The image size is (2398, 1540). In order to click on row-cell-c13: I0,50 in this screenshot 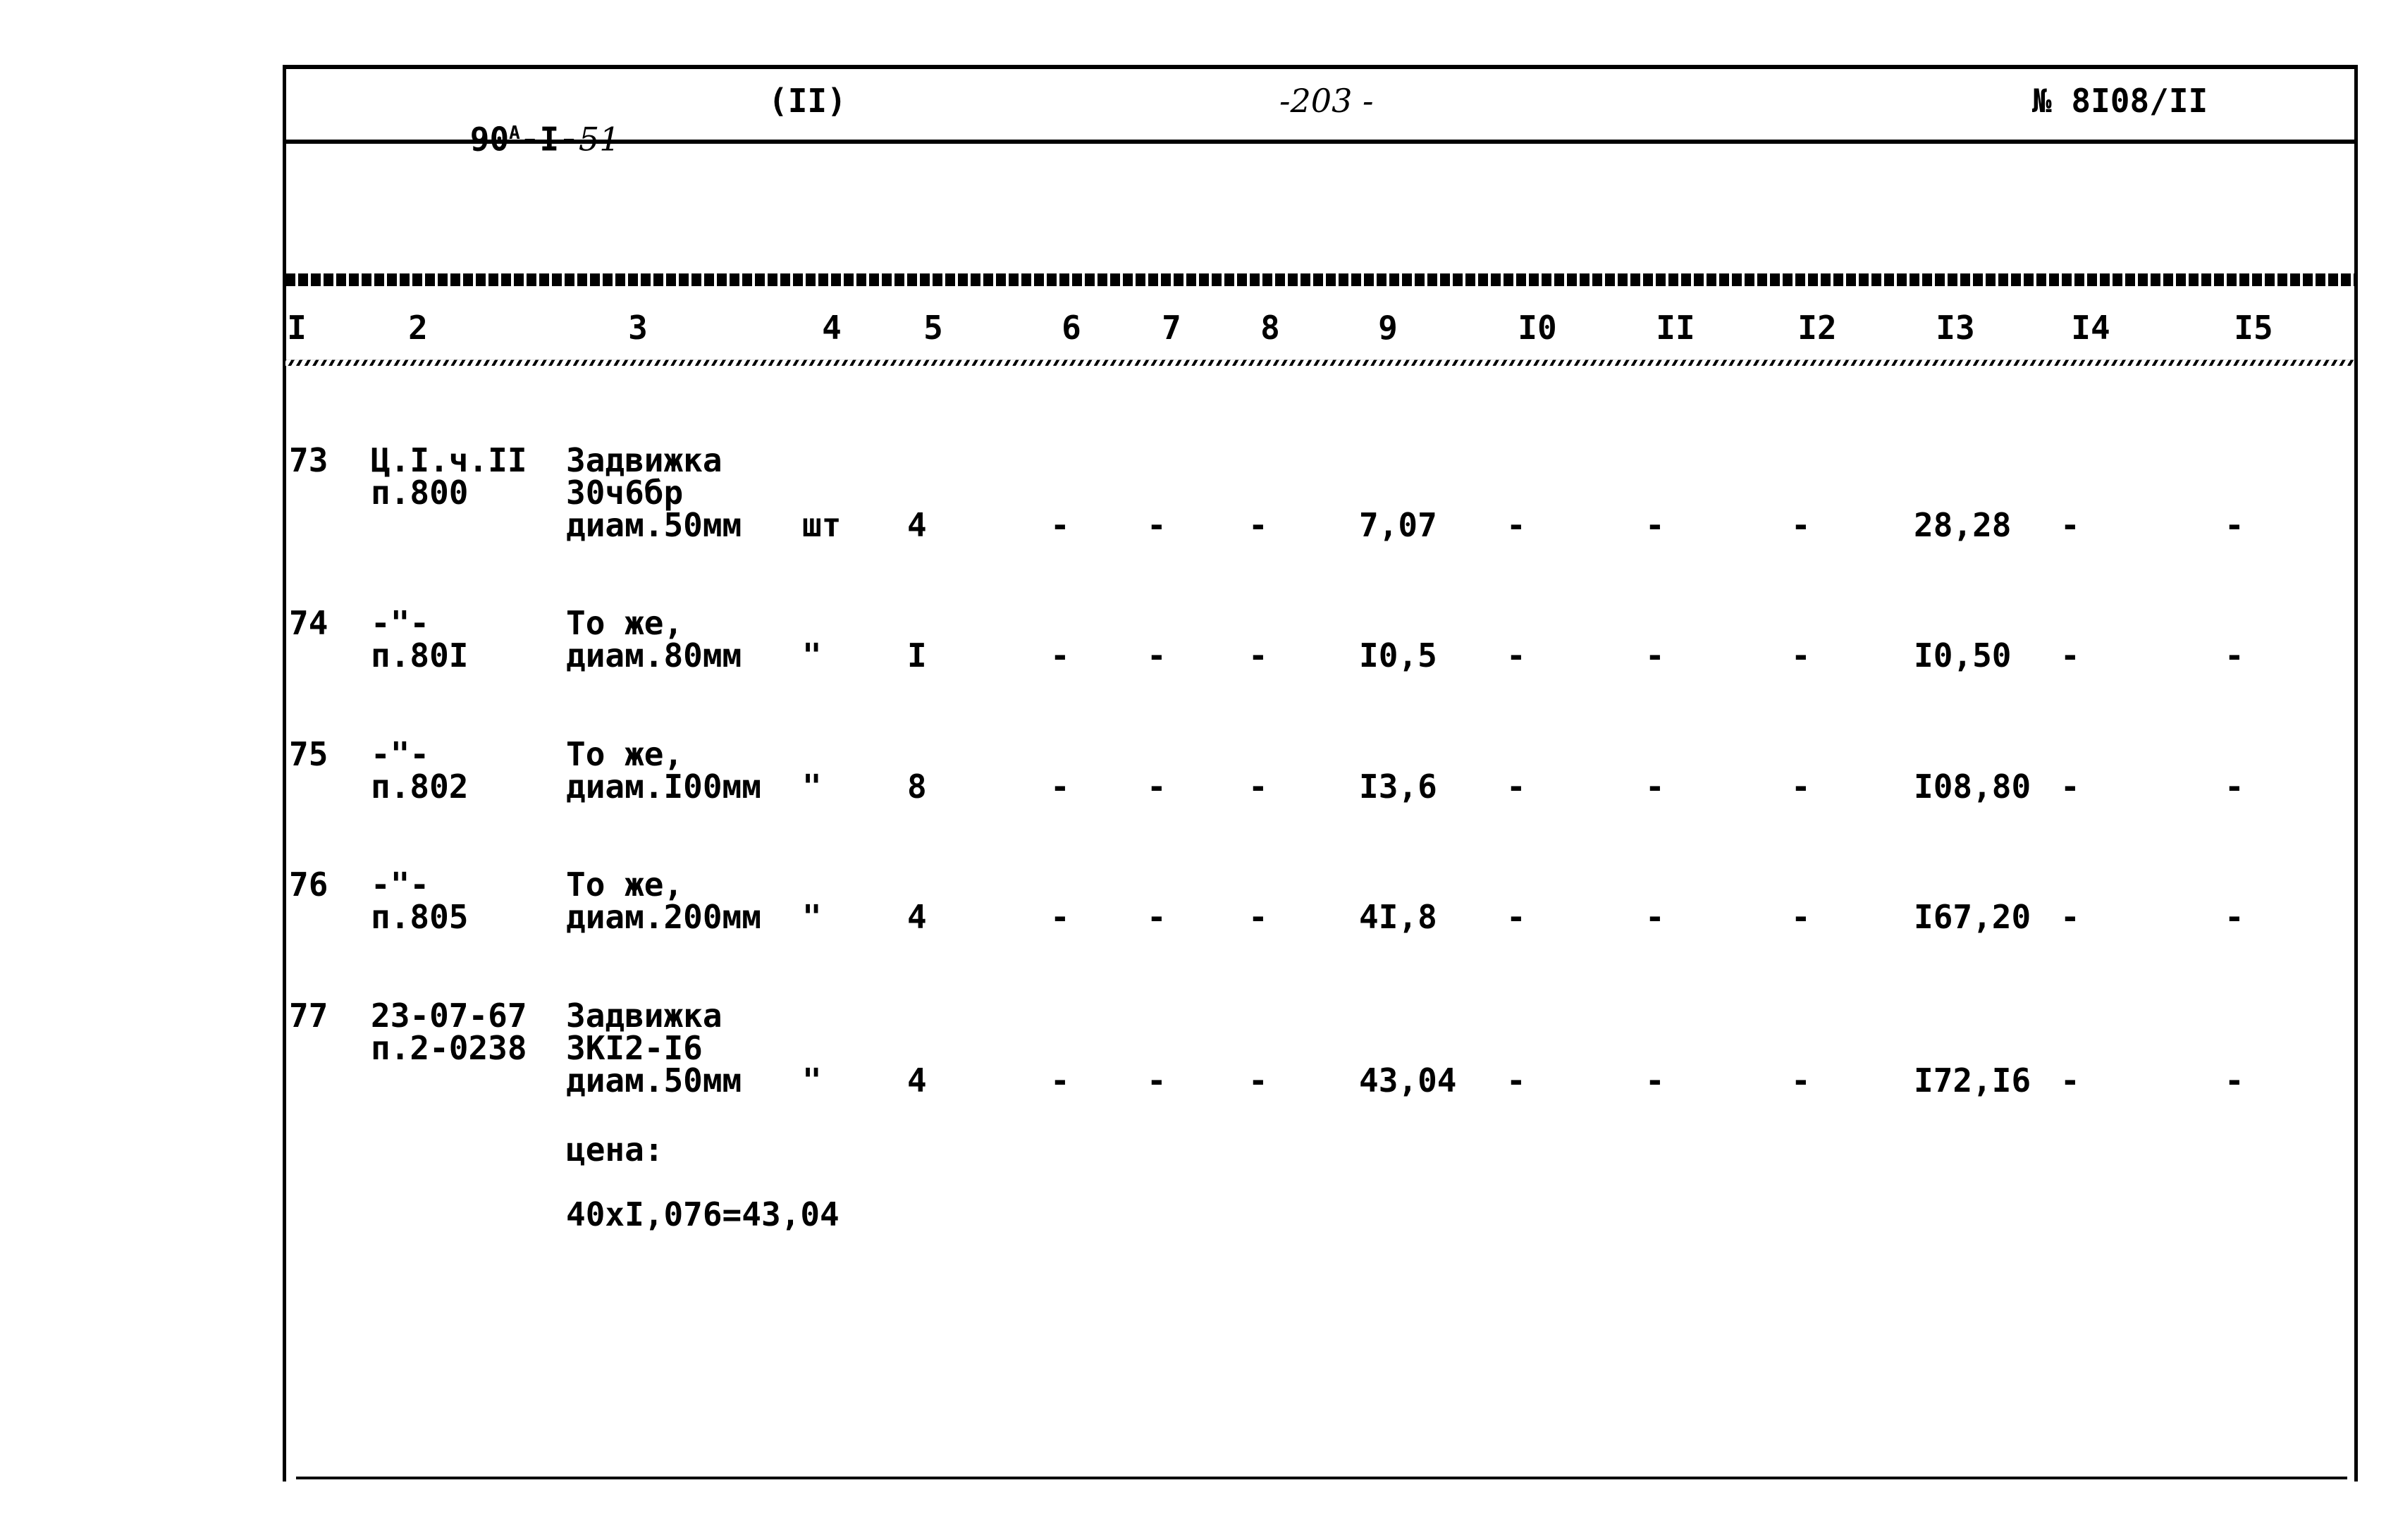, I will do `click(1963, 655)`.